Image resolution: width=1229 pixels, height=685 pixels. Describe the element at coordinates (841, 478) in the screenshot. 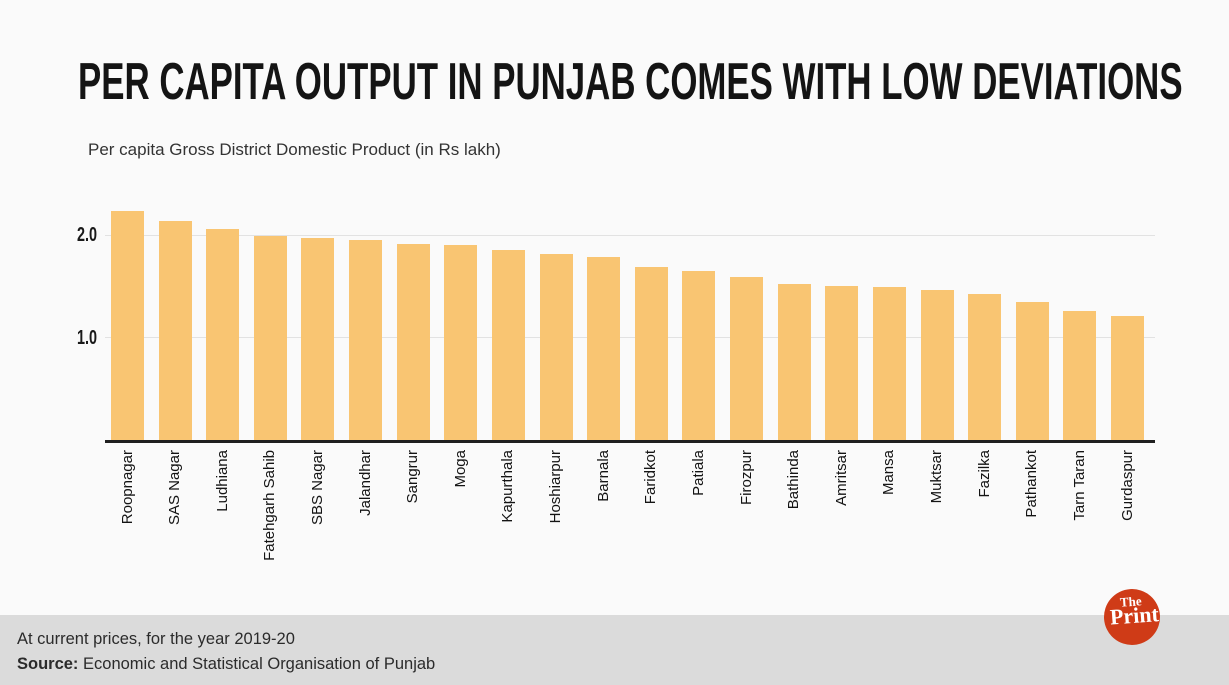

I see `x-axis-label: Amritsar` at that location.